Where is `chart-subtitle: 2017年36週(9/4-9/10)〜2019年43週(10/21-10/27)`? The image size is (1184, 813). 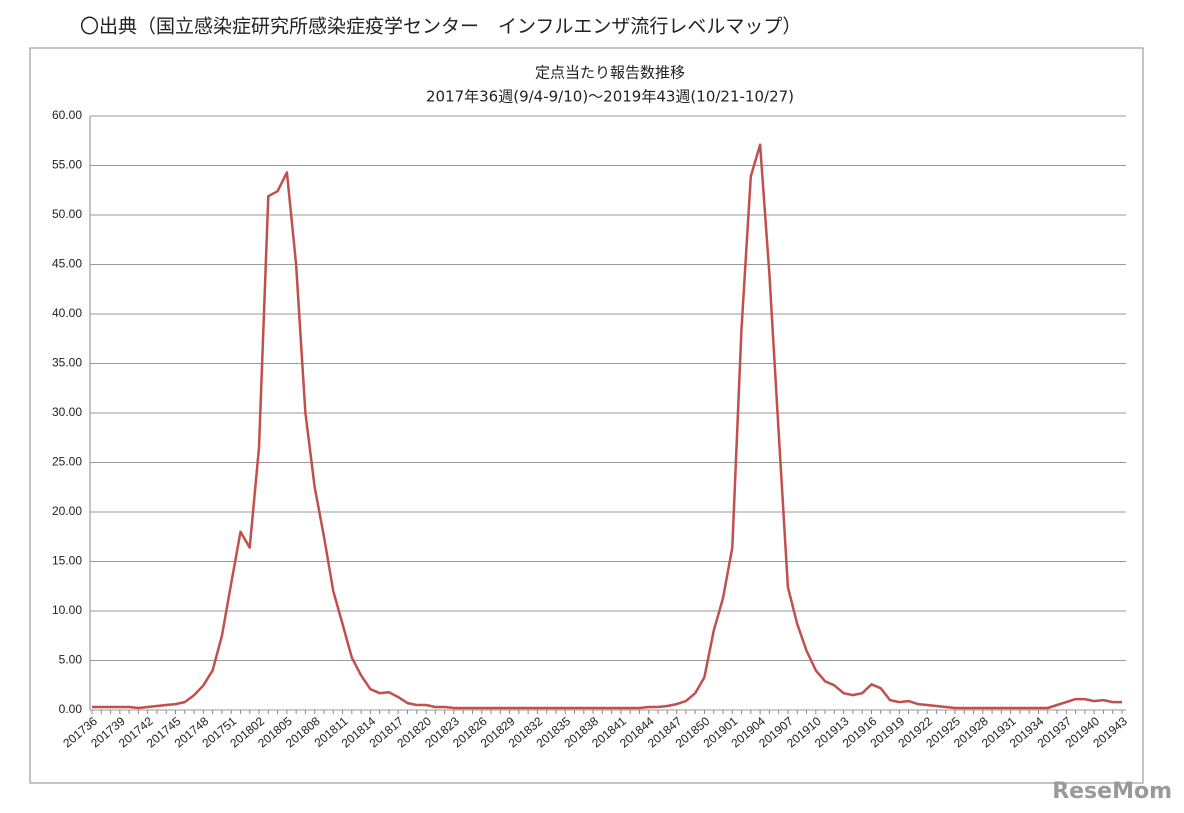
chart-subtitle: 2017年36週(9/4-9/10)〜2019年43週(10/21-10/27) is located at coordinates (610, 97).